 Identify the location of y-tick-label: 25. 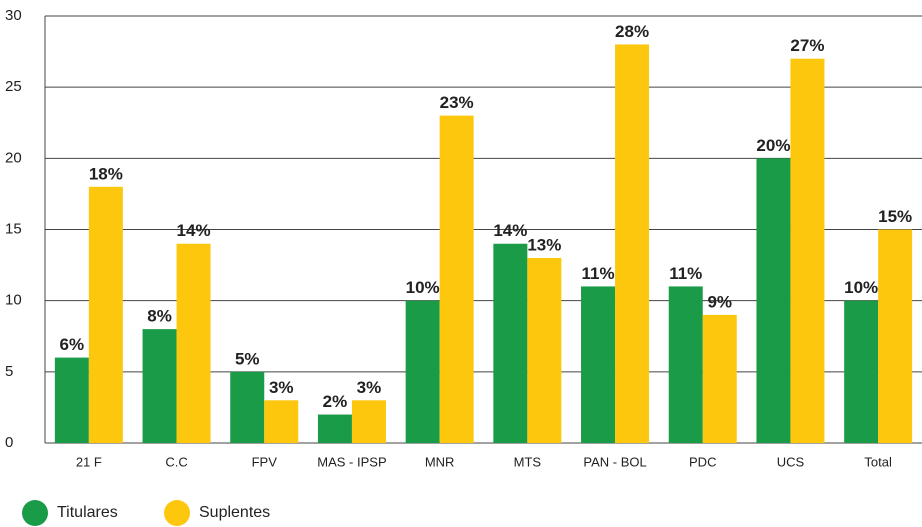
(13, 86).